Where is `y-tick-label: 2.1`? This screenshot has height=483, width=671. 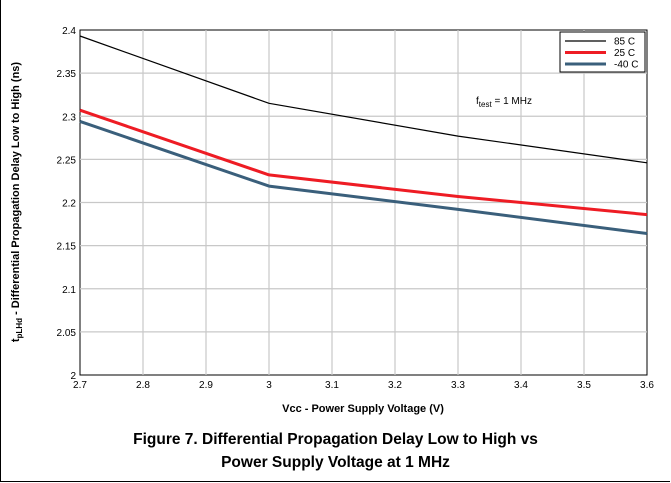 y-tick-label: 2.1 is located at coordinates (69, 290).